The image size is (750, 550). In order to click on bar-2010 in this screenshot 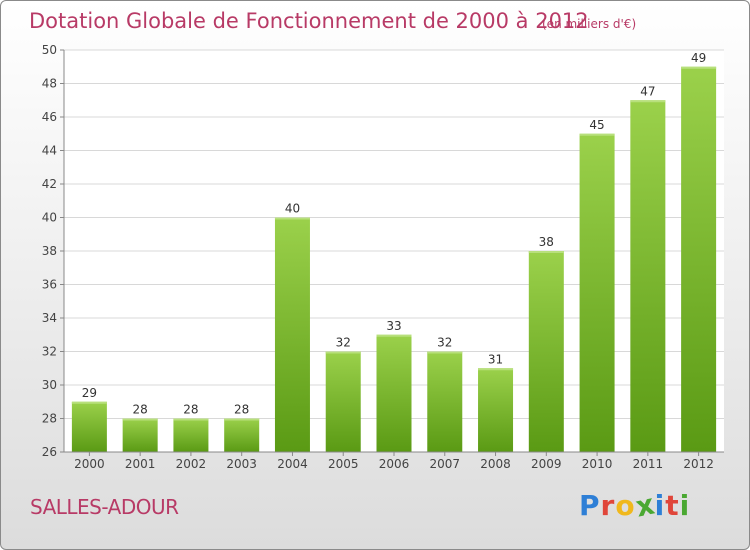, I will do `click(597, 292)`.